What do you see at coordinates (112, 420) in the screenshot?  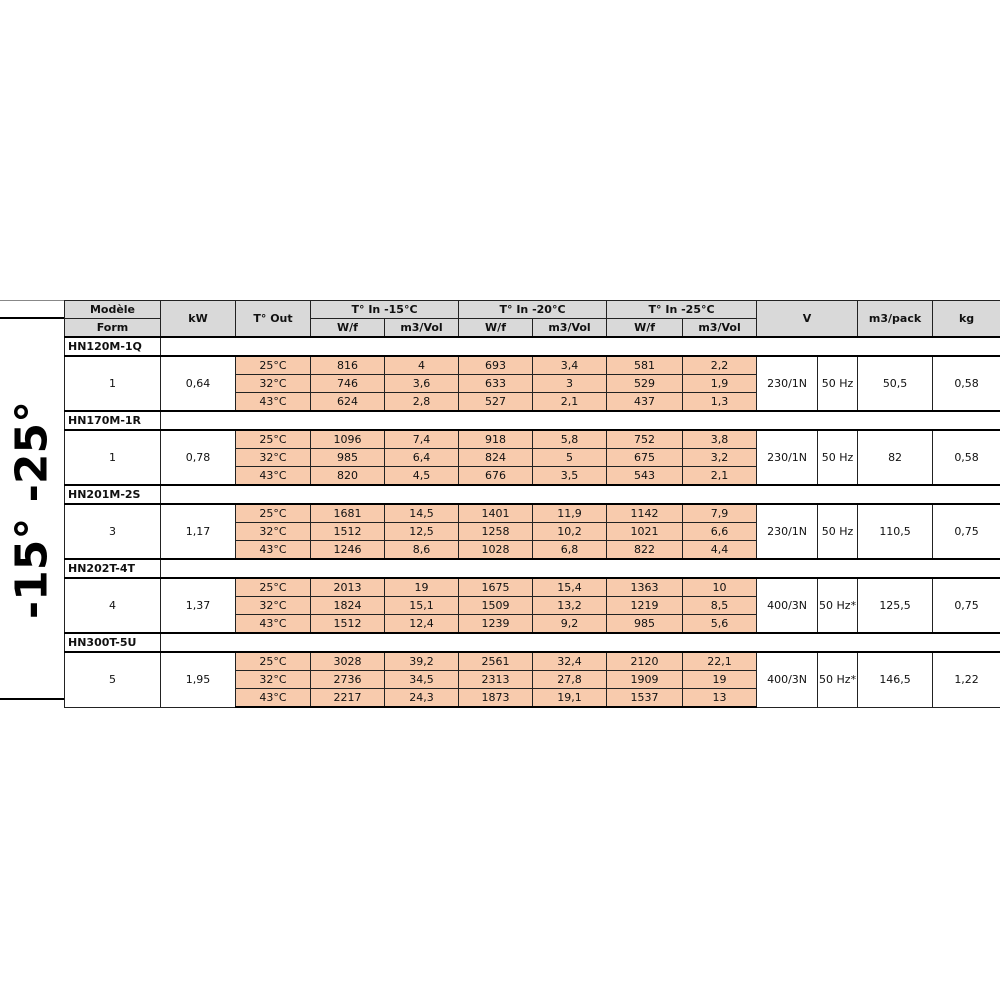 I see `model-name: HN170M-1R` at bounding box center [112, 420].